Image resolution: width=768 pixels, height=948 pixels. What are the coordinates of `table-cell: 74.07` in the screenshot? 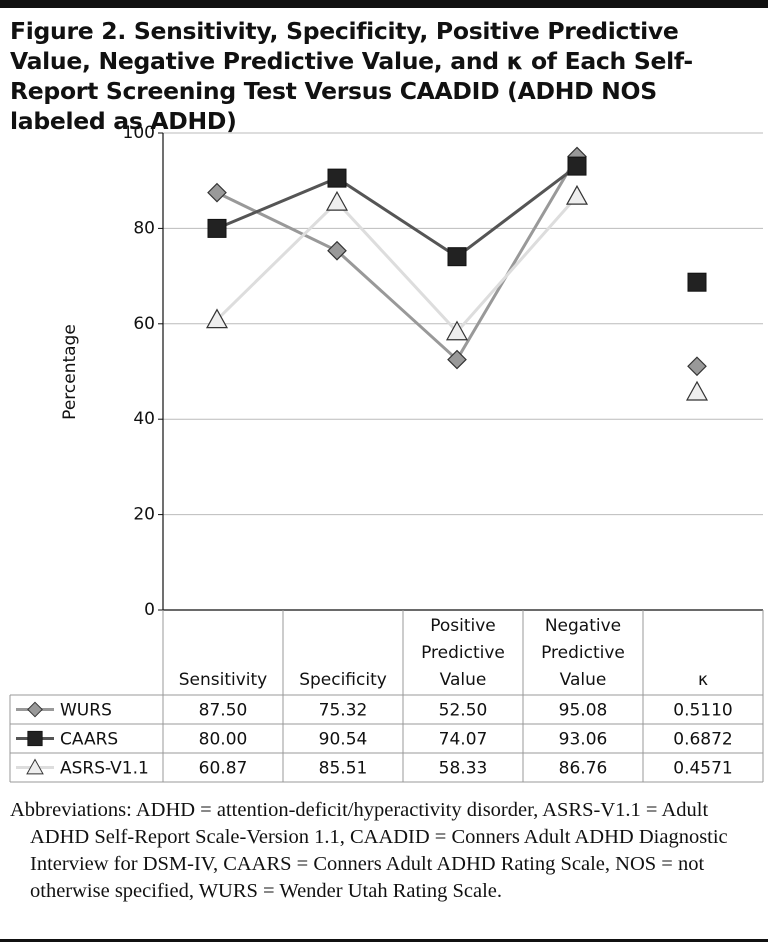 It's located at (463, 740).